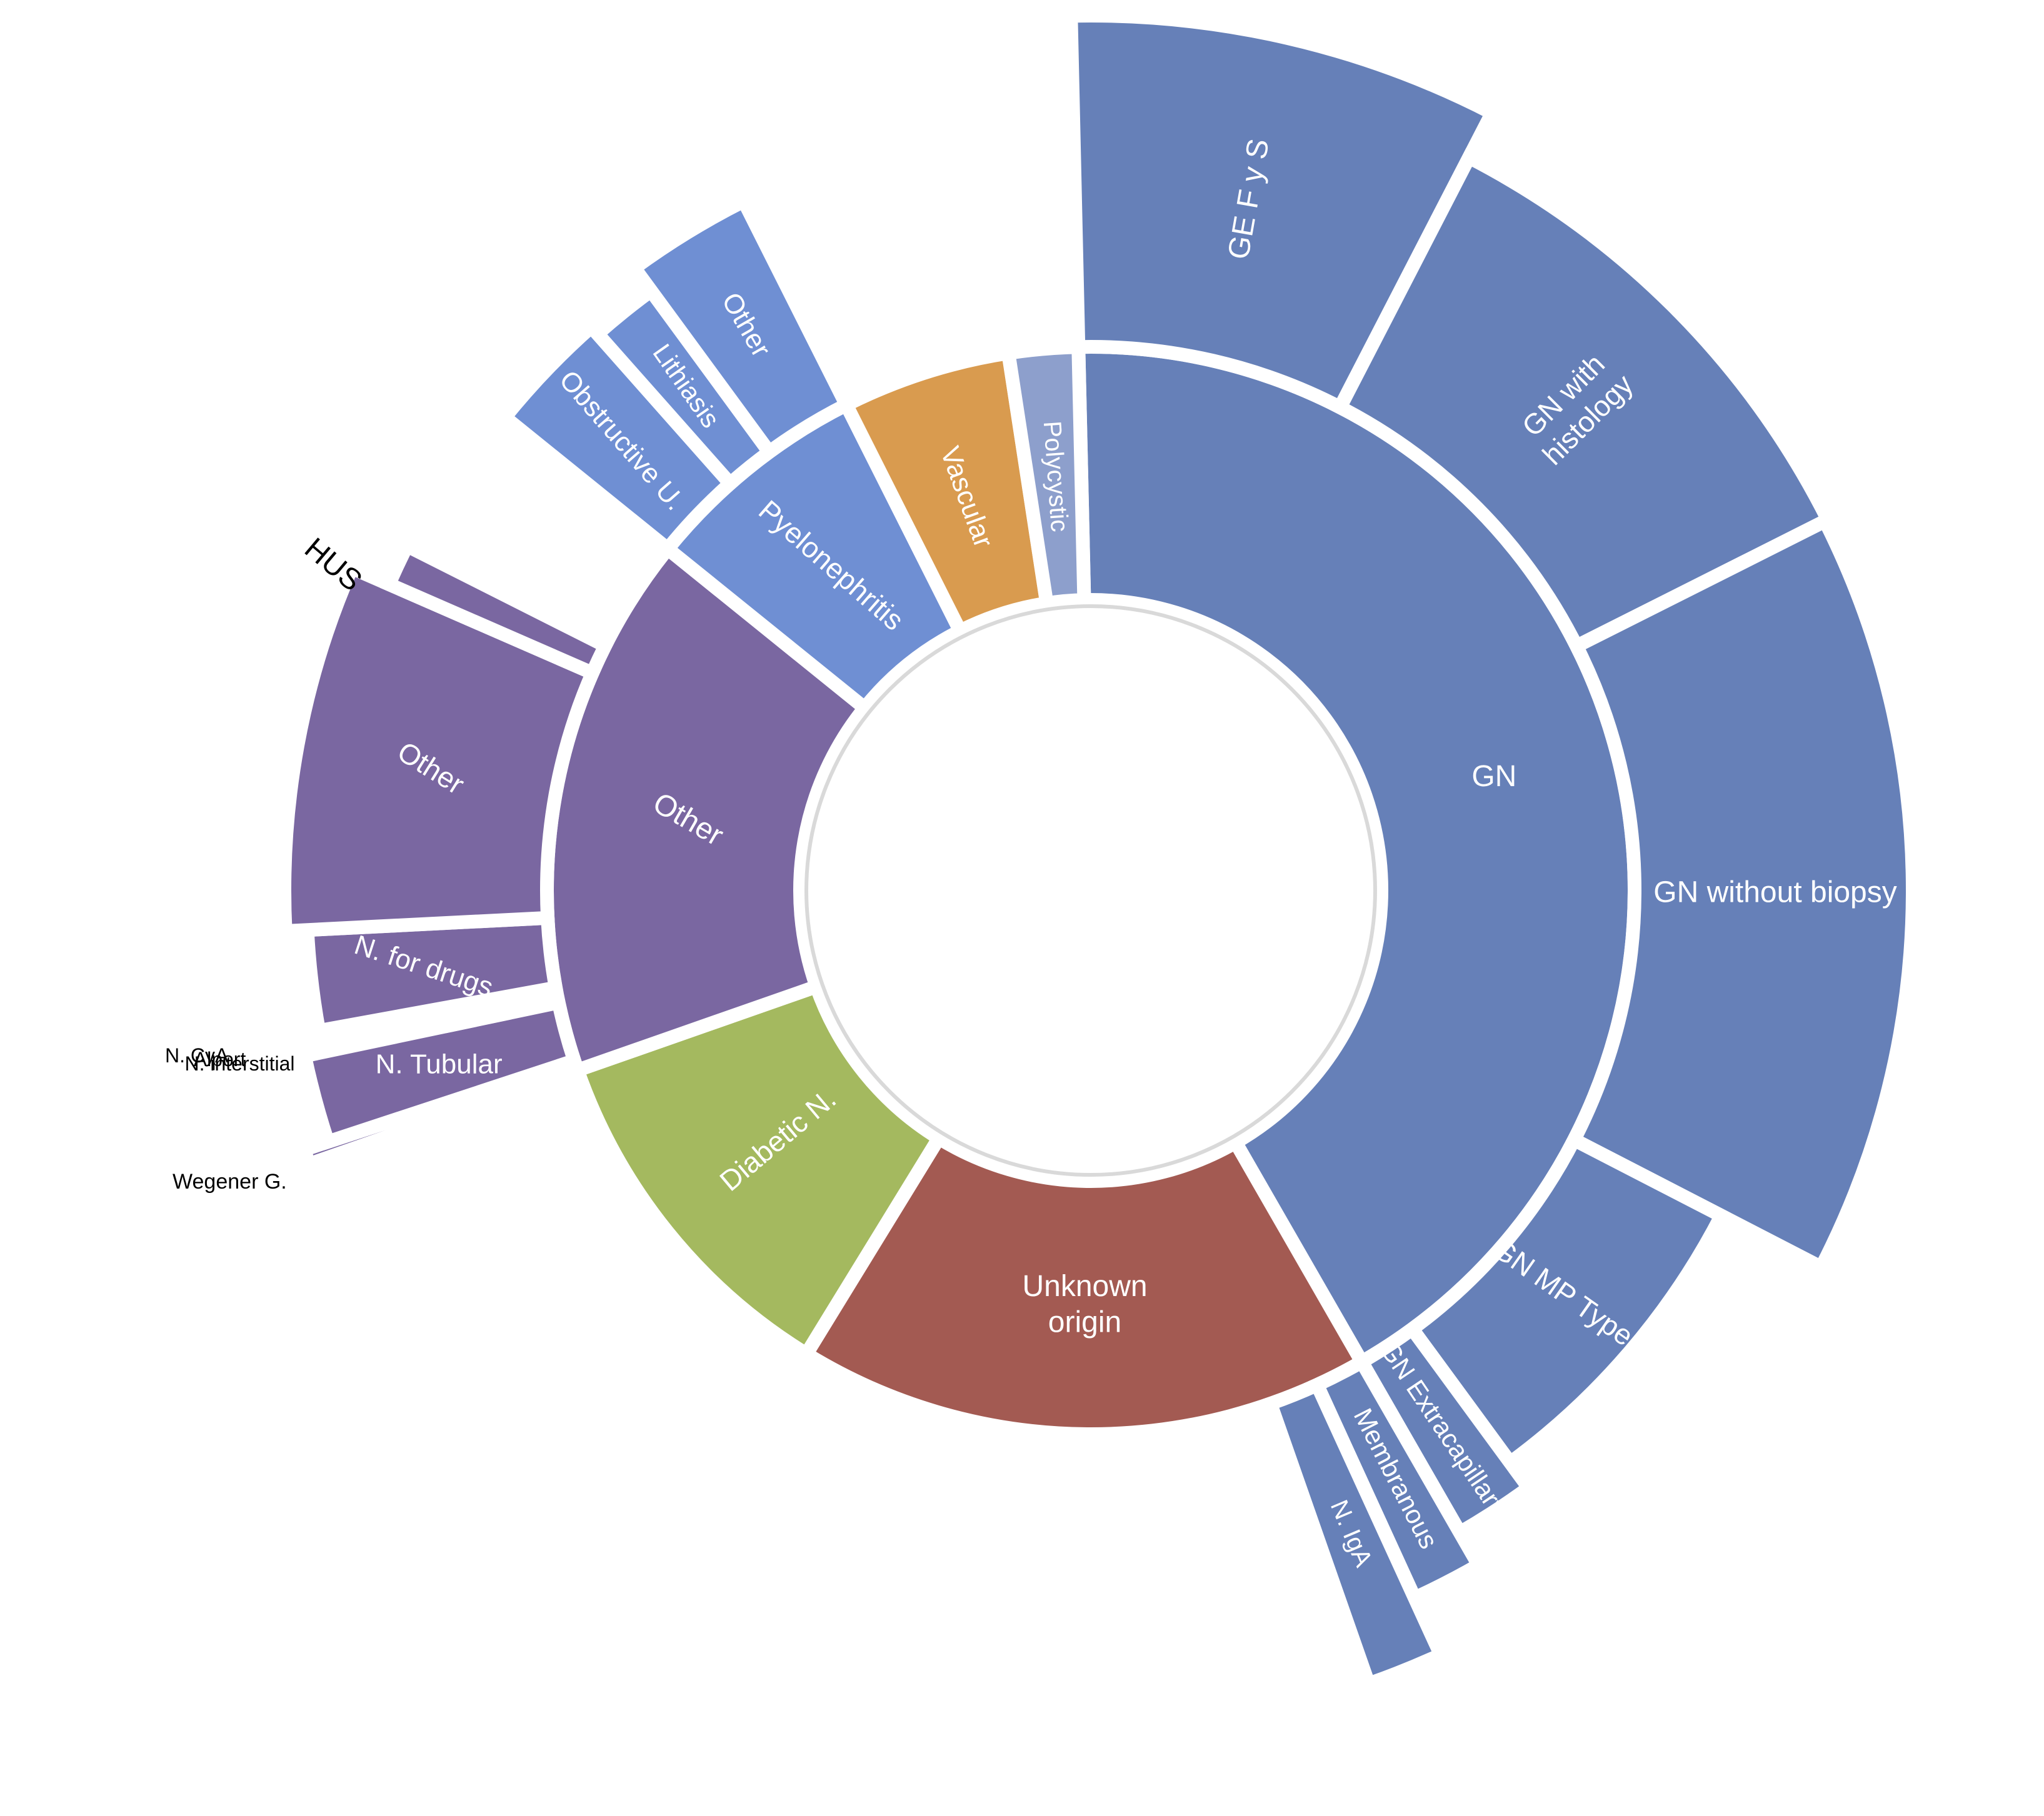  I want to click on inner-label-gn: GN, so click(1493, 776).